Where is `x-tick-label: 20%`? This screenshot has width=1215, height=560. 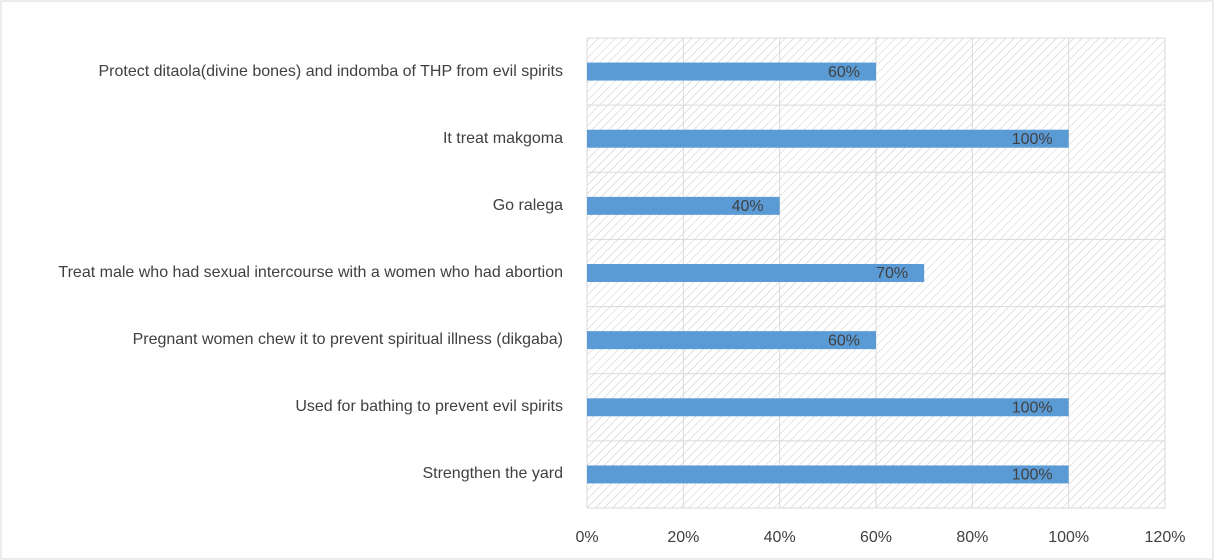
x-tick-label: 20% is located at coordinates (683, 537).